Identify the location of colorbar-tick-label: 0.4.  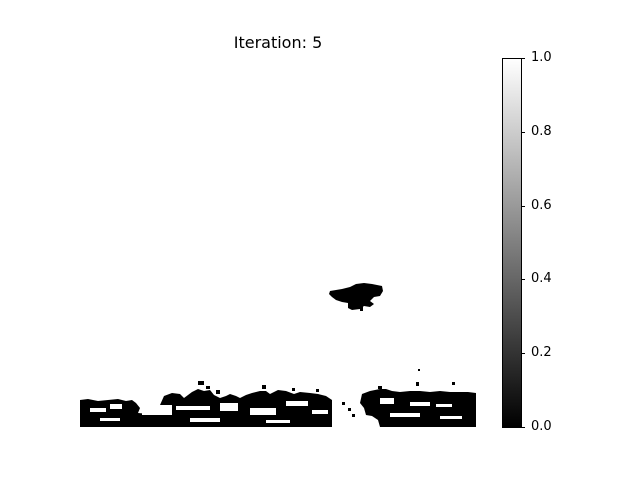
(541, 278).